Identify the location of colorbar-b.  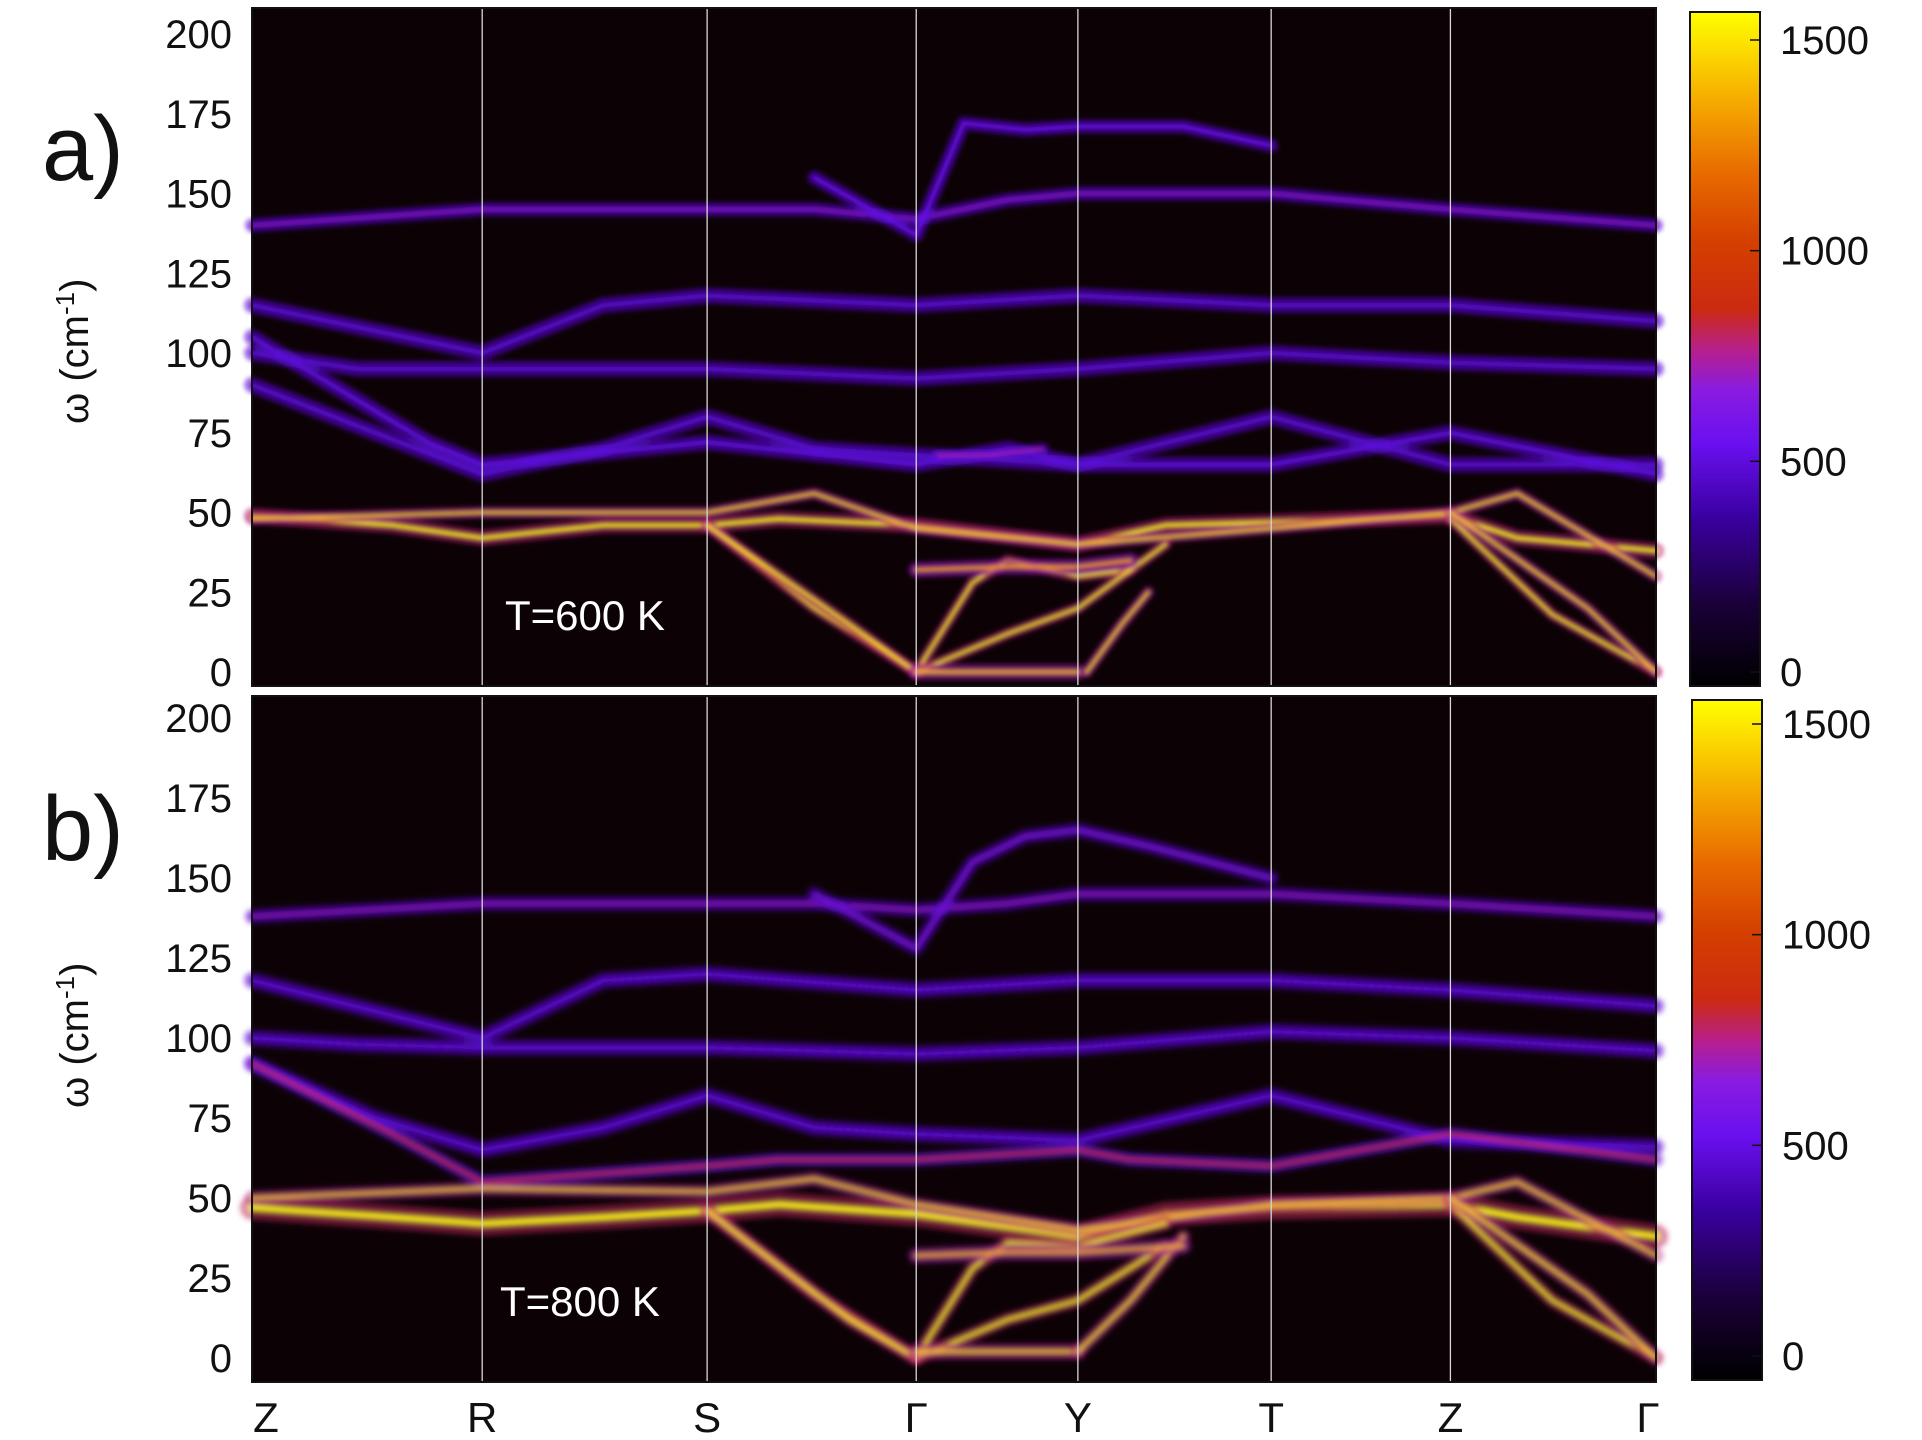
(1727, 1040).